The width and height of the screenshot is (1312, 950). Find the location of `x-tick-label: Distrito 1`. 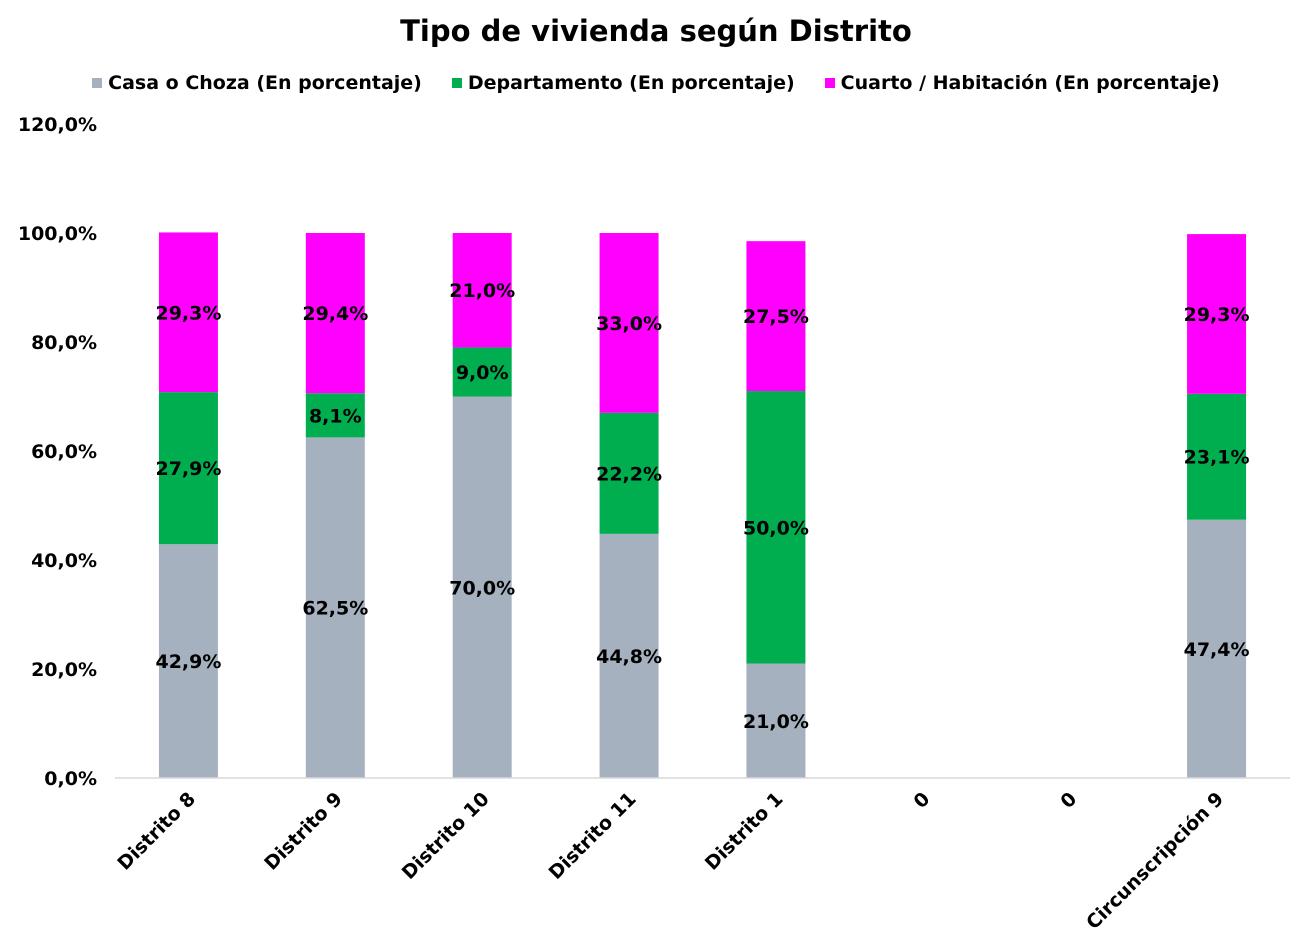

x-tick-label: Distrito 1 is located at coordinates (744, 831).